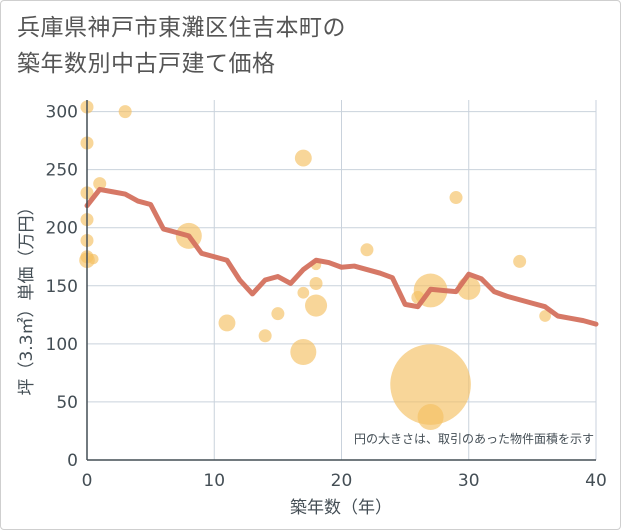  Describe the element at coordinates (72, 461) in the screenshot. I see `y-tick-label-0: 0` at that location.